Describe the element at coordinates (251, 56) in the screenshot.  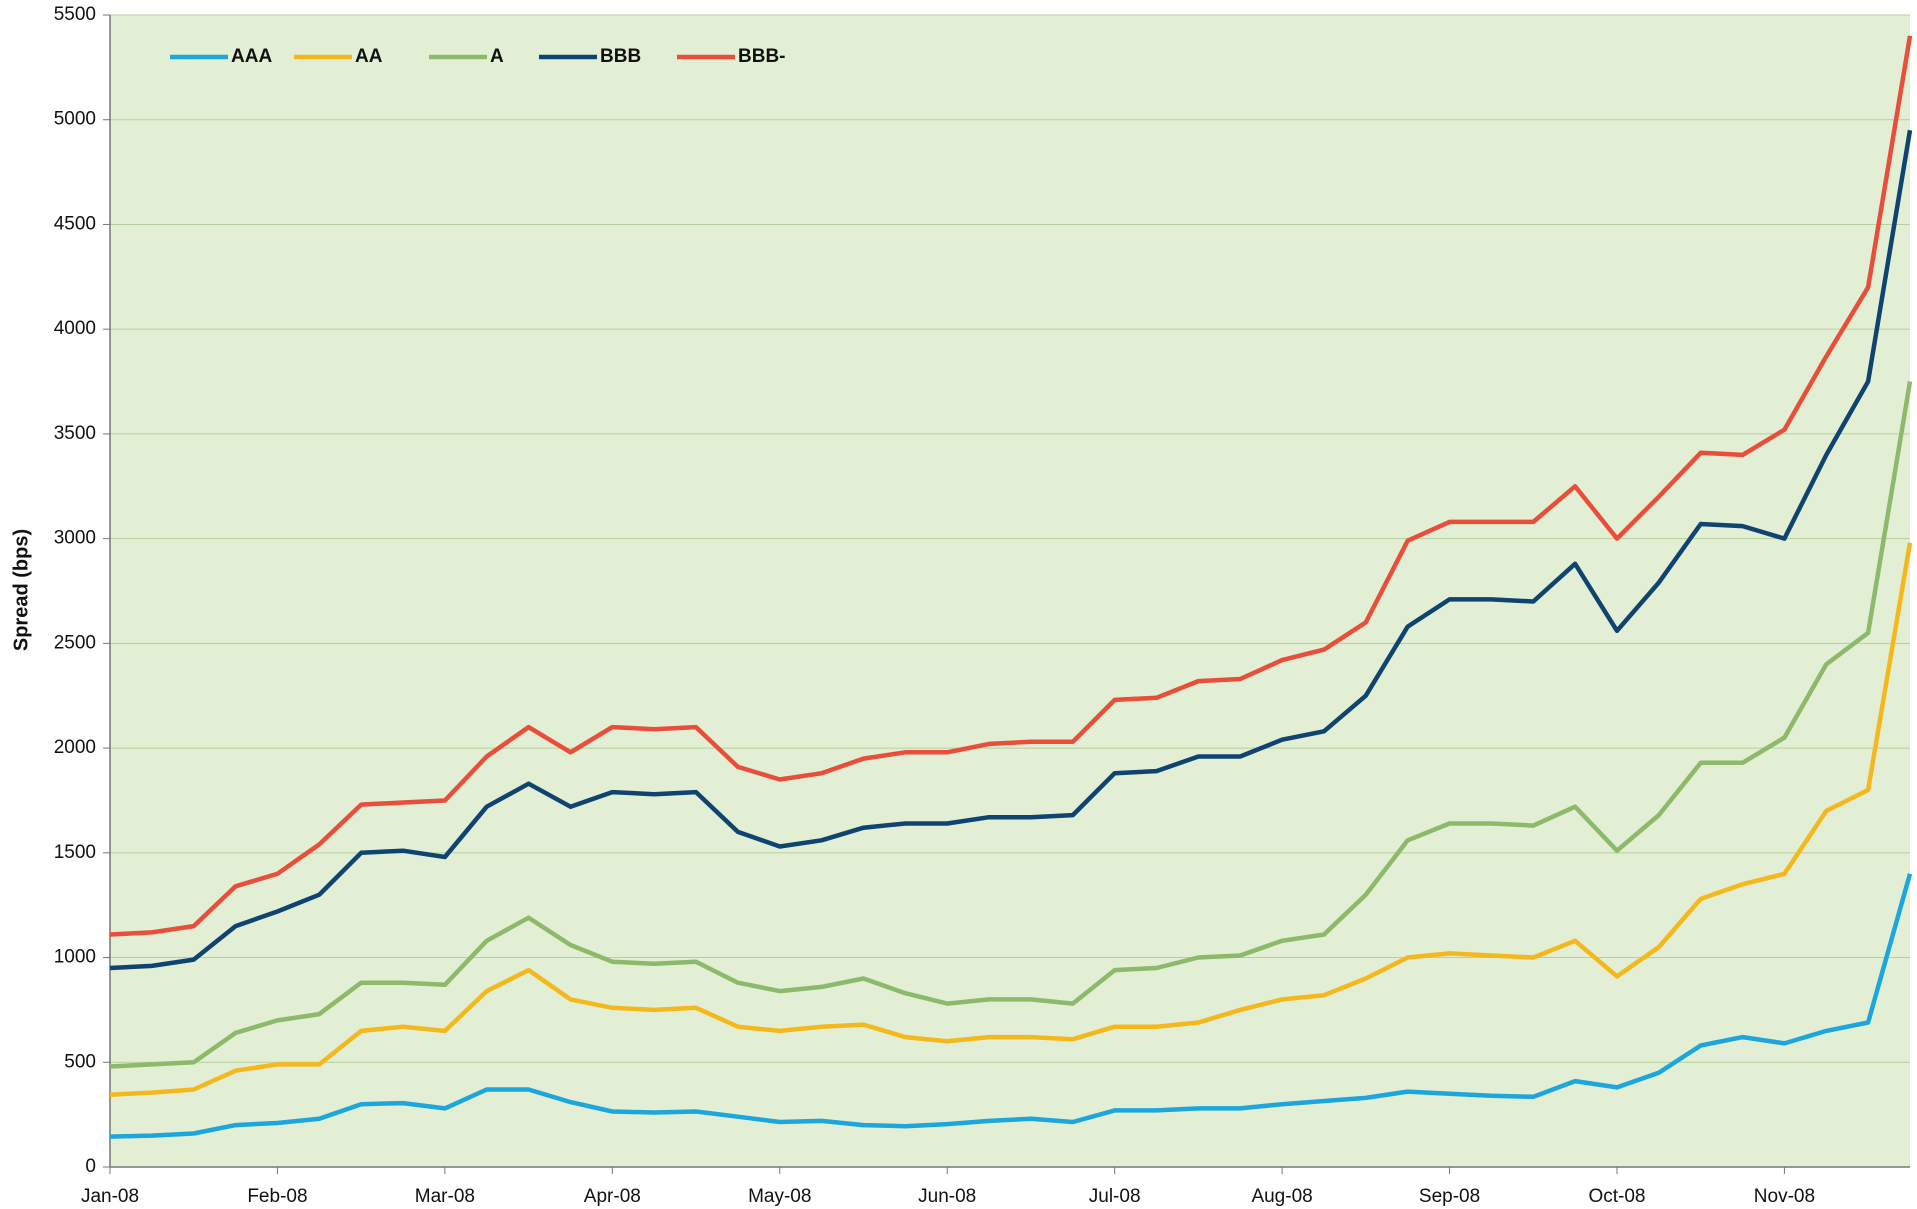
I see `legend-label: AAA` at that location.